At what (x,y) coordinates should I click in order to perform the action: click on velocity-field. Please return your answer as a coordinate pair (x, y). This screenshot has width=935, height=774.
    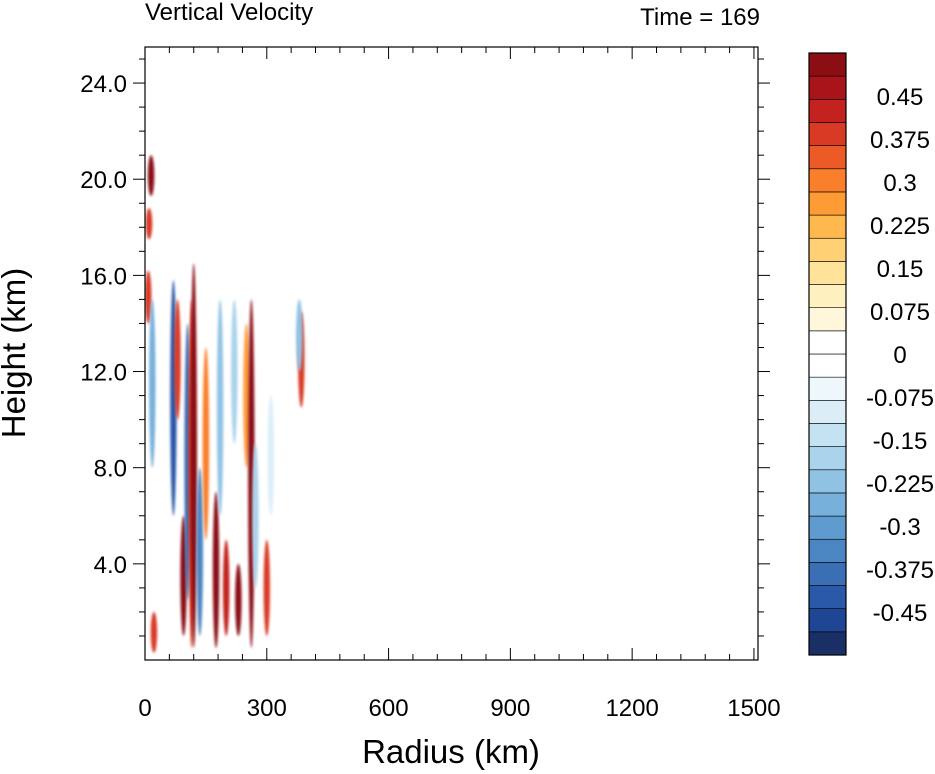
    Looking at the image, I should click on (225, 404).